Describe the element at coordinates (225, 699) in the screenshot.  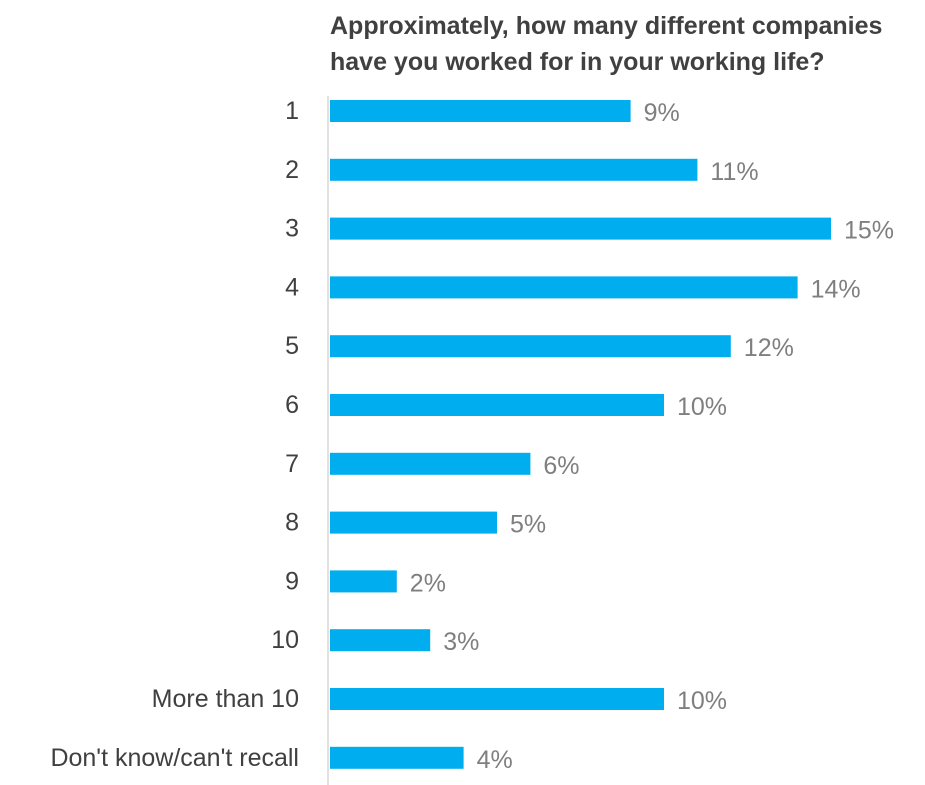
I see `category-label: More than 10` at that location.